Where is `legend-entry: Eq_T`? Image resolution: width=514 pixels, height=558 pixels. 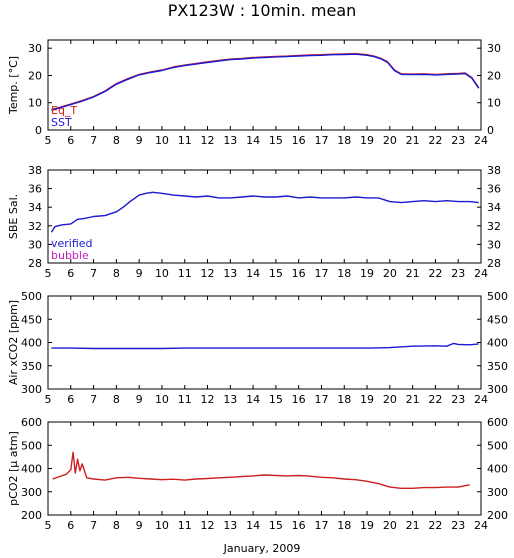 legend-entry: Eq_T is located at coordinates (64, 110).